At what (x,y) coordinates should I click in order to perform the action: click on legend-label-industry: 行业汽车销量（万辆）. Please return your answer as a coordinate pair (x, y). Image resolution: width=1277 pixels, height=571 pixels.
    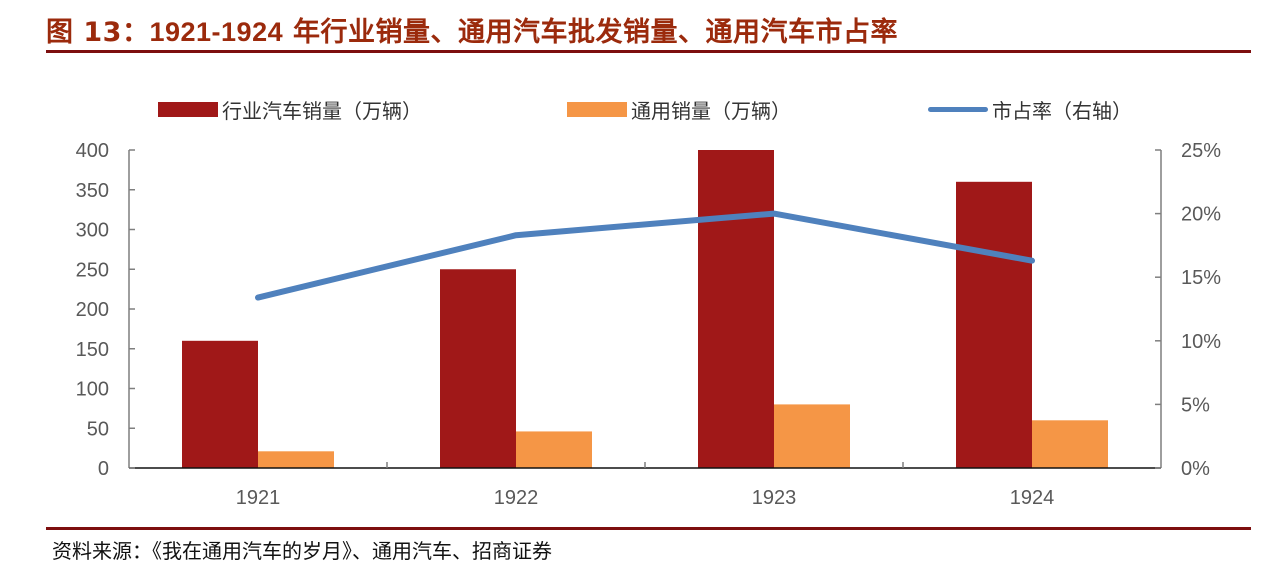
    Looking at the image, I should click on (322, 110).